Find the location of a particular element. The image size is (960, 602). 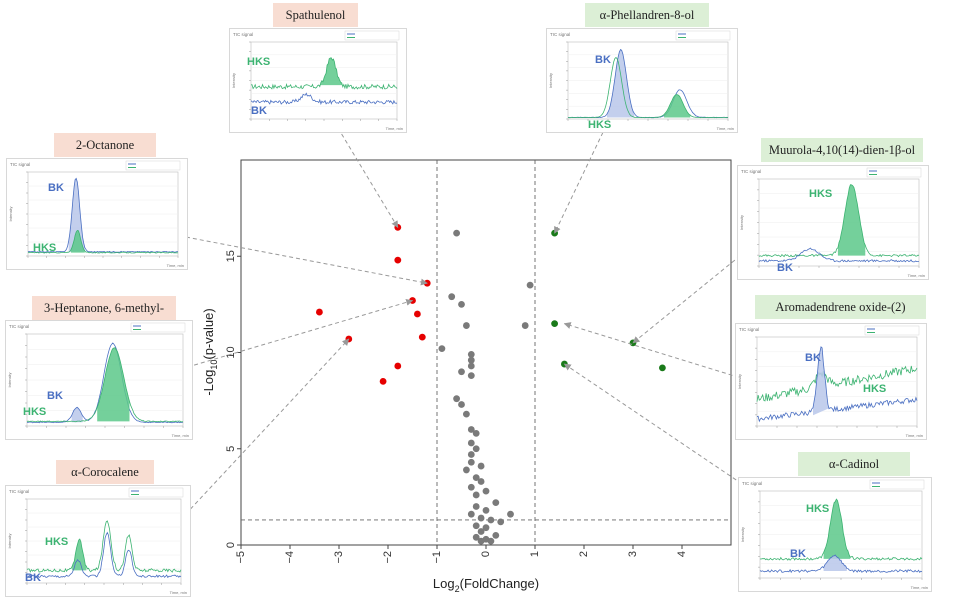

inset-cadinol: TIC signal Time, min Intensity HKS BK is located at coordinates (835, 534).